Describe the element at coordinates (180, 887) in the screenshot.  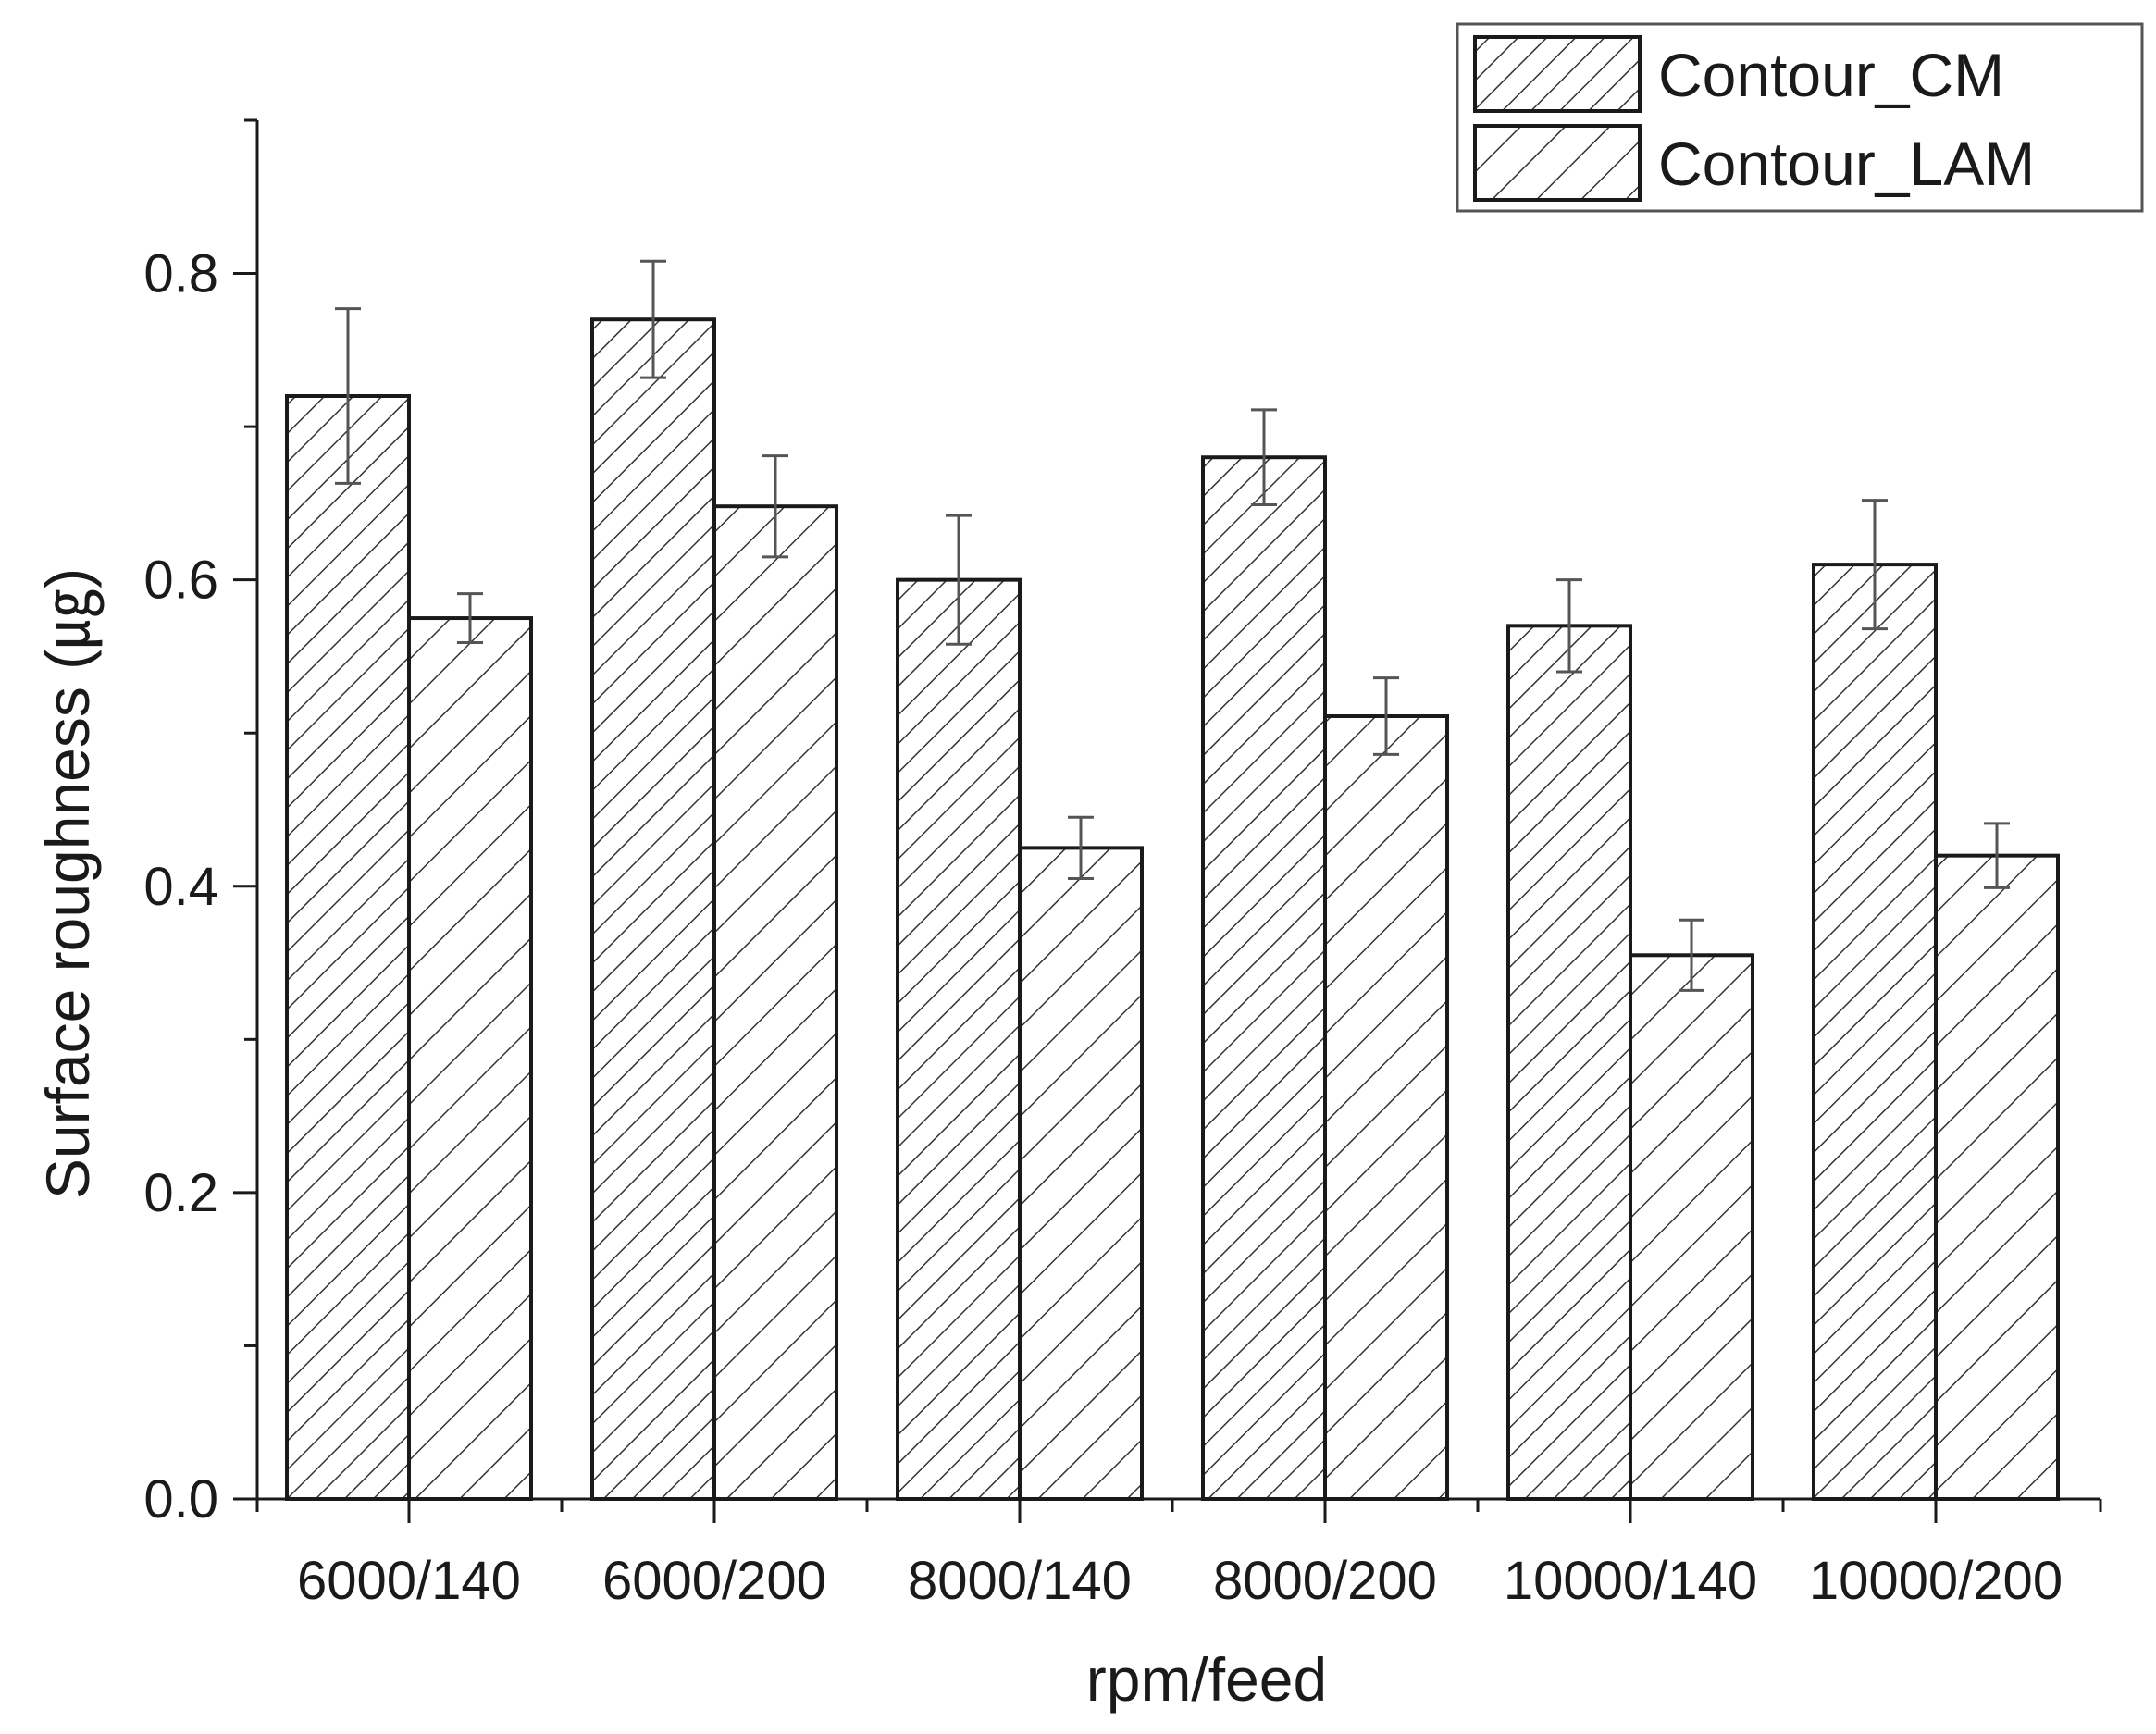
I see `y-tick-label: 0.4` at that location.